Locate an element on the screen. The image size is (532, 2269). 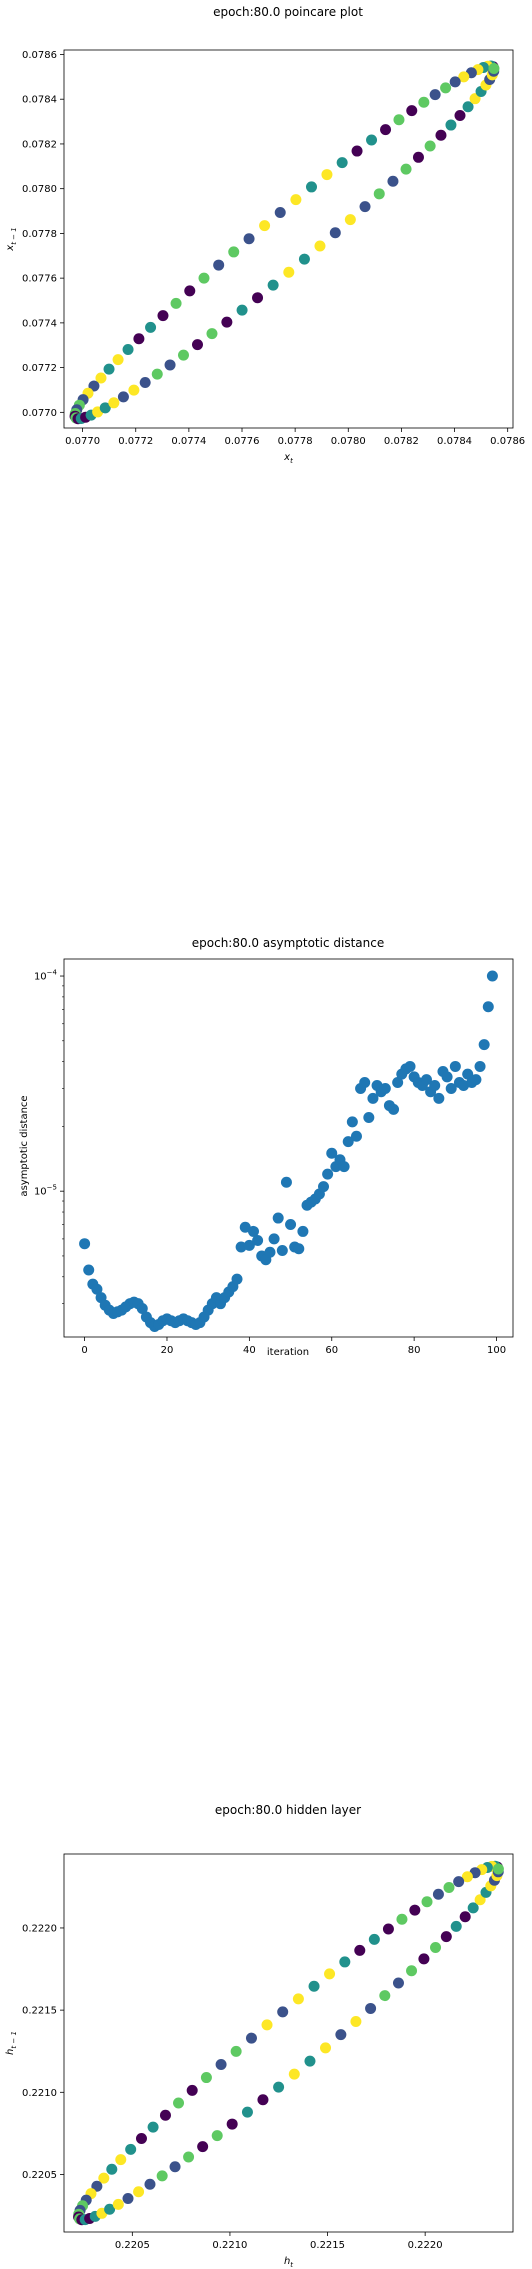
x-tick-label: 0.0772 is located at coordinates (135, 441).